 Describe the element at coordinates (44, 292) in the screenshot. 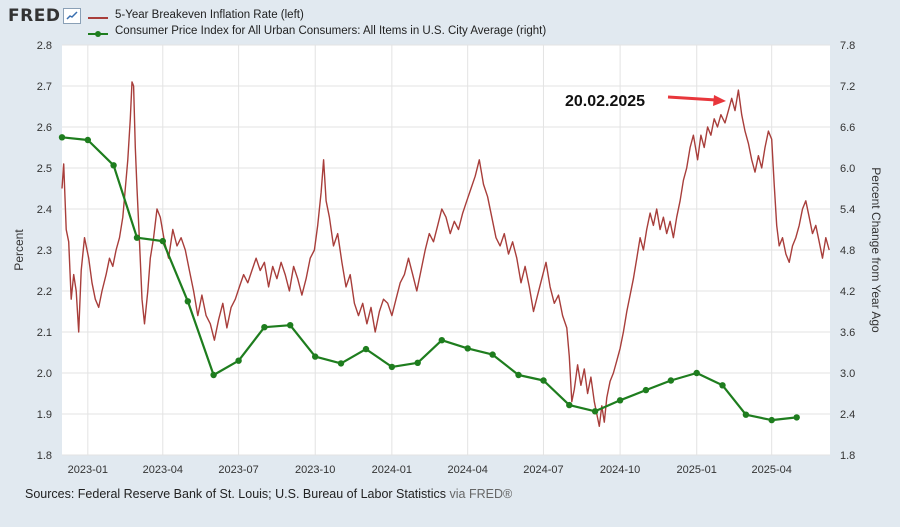

I see `y-left-tick-label: 2.2` at that location.